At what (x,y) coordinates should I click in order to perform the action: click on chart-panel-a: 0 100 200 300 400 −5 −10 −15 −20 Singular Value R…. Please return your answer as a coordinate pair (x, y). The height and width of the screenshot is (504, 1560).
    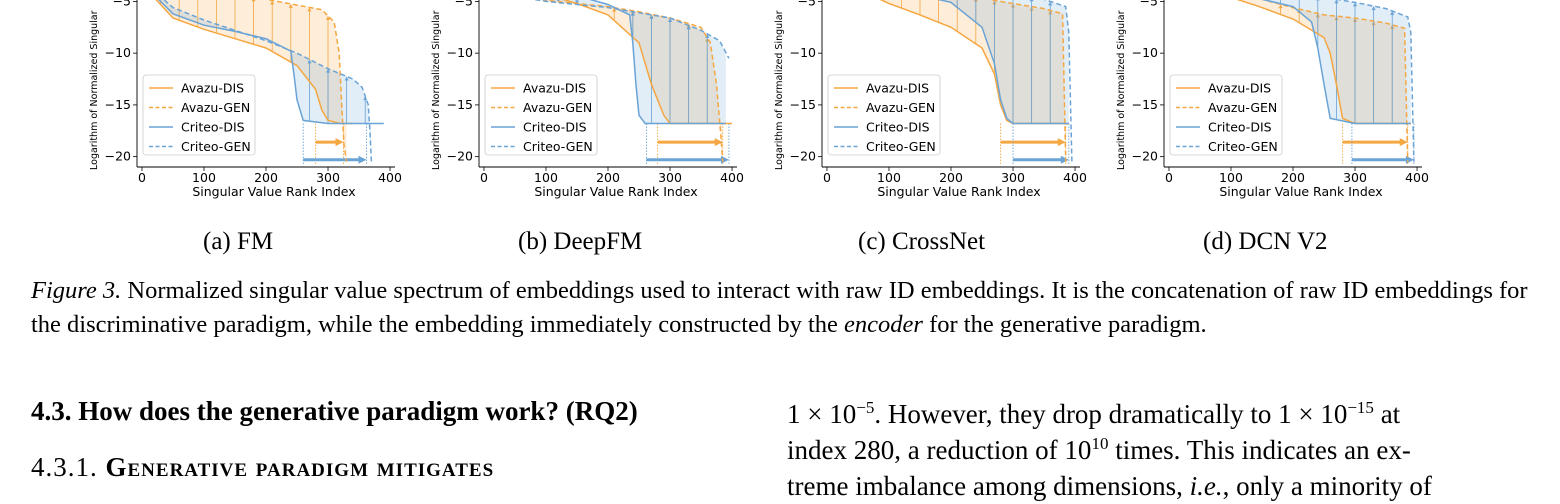
    Looking at the image, I should click on (265, 102).